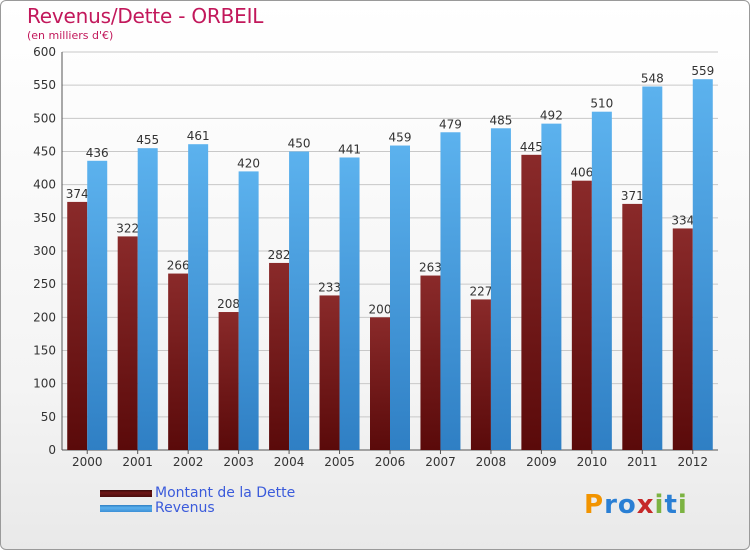  What do you see at coordinates (44, 384) in the screenshot?
I see `y-tick-label: 100` at bounding box center [44, 384].